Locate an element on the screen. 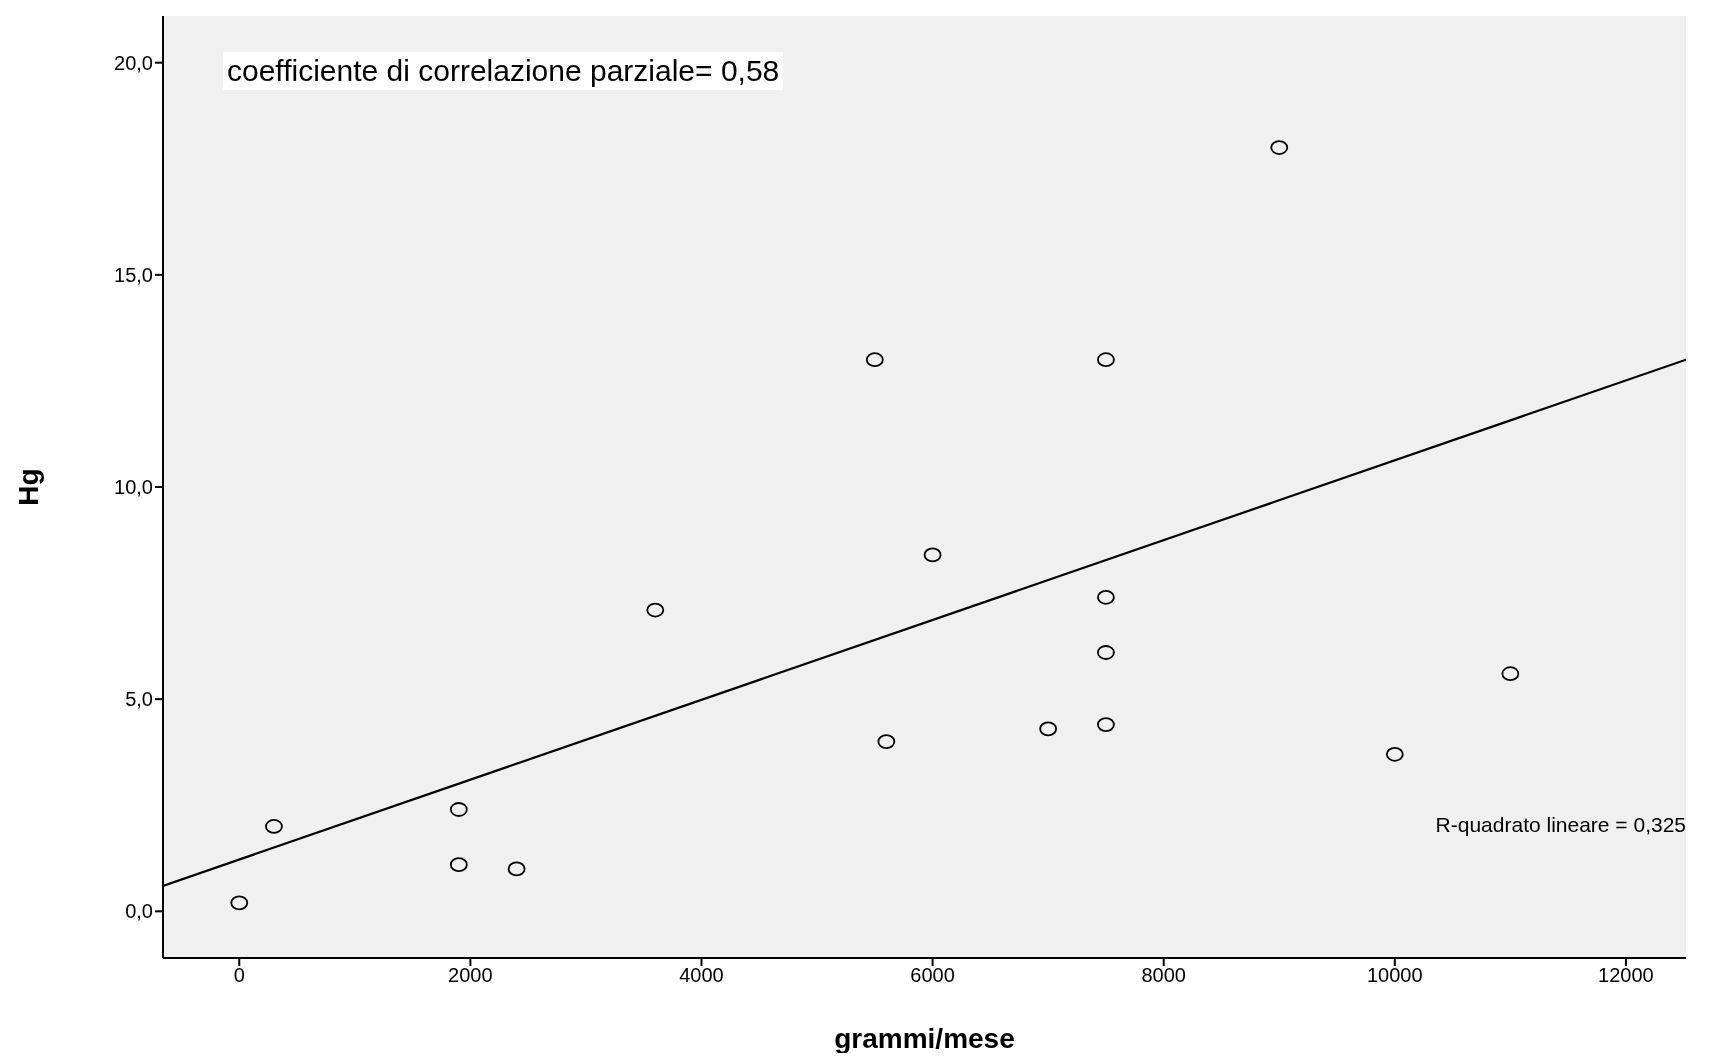 The image size is (1709, 1064). x-tick-label: 6000 is located at coordinates (932, 975).